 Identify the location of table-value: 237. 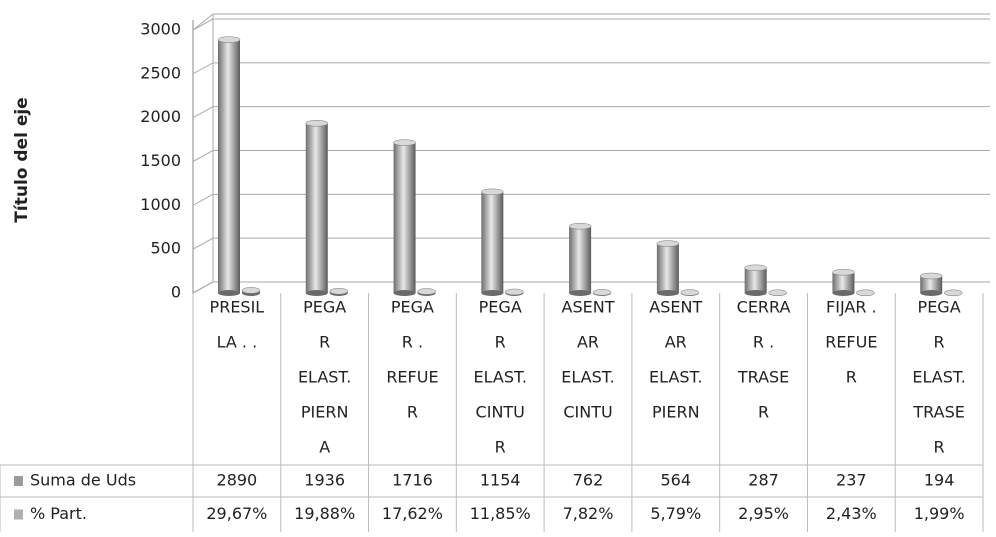
(851, 480).